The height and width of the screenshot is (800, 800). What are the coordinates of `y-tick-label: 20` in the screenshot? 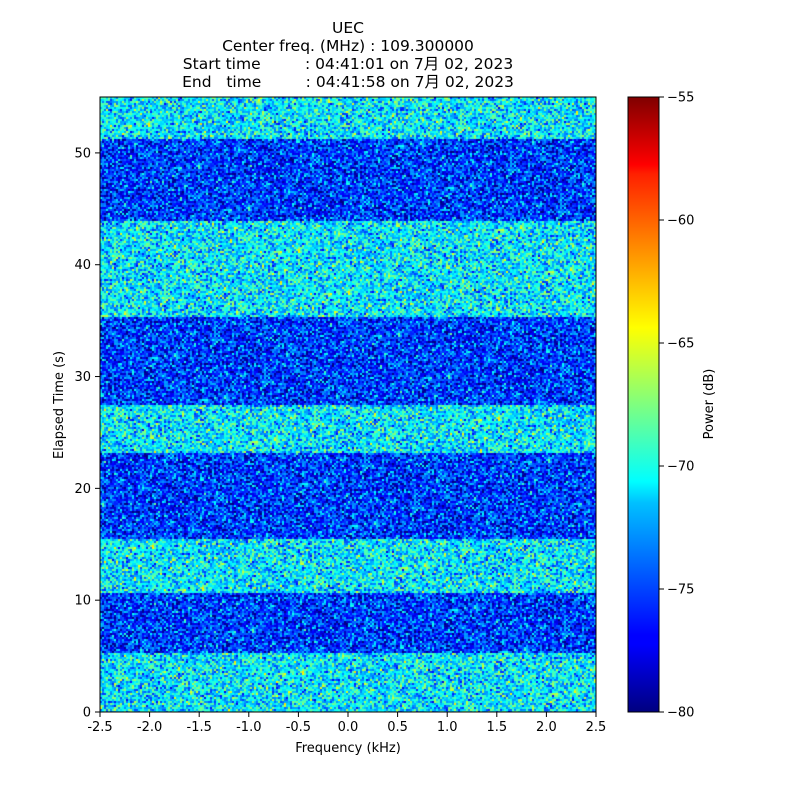 It's located at (82, 489).